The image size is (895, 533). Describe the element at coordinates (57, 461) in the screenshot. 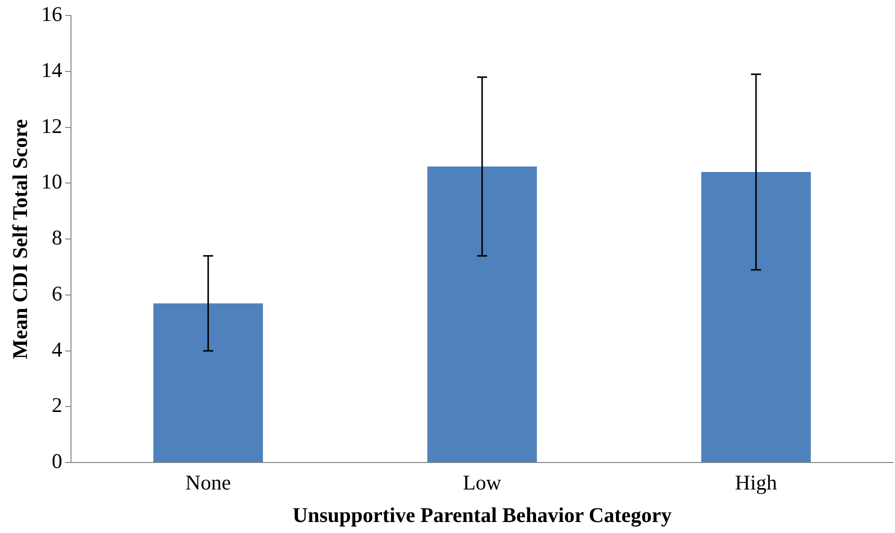

I see `y-tick-label: 0` at that location.